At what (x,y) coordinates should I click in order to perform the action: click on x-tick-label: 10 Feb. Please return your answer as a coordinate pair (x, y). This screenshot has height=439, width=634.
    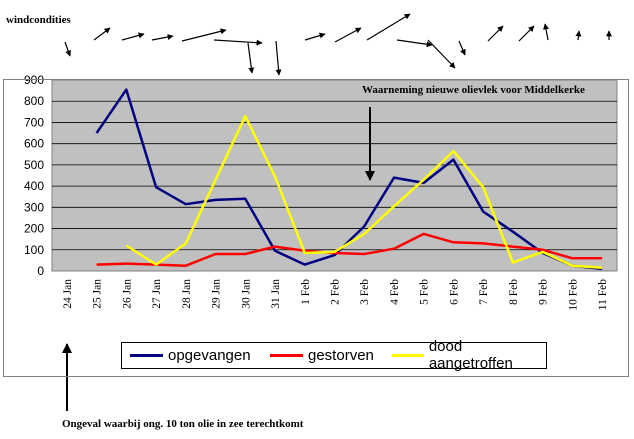
    Looking at the image, I should click on (573, 295).